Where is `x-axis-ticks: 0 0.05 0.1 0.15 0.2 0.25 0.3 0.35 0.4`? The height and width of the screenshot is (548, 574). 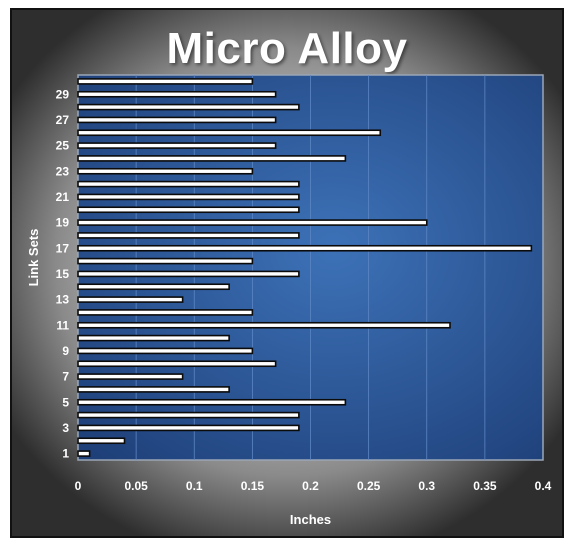
x-axis-ticks: 0 0.05 0.1 0.15 0.2 0.25 0.3 0.35 0.4 is located at coordinates (313, 486).